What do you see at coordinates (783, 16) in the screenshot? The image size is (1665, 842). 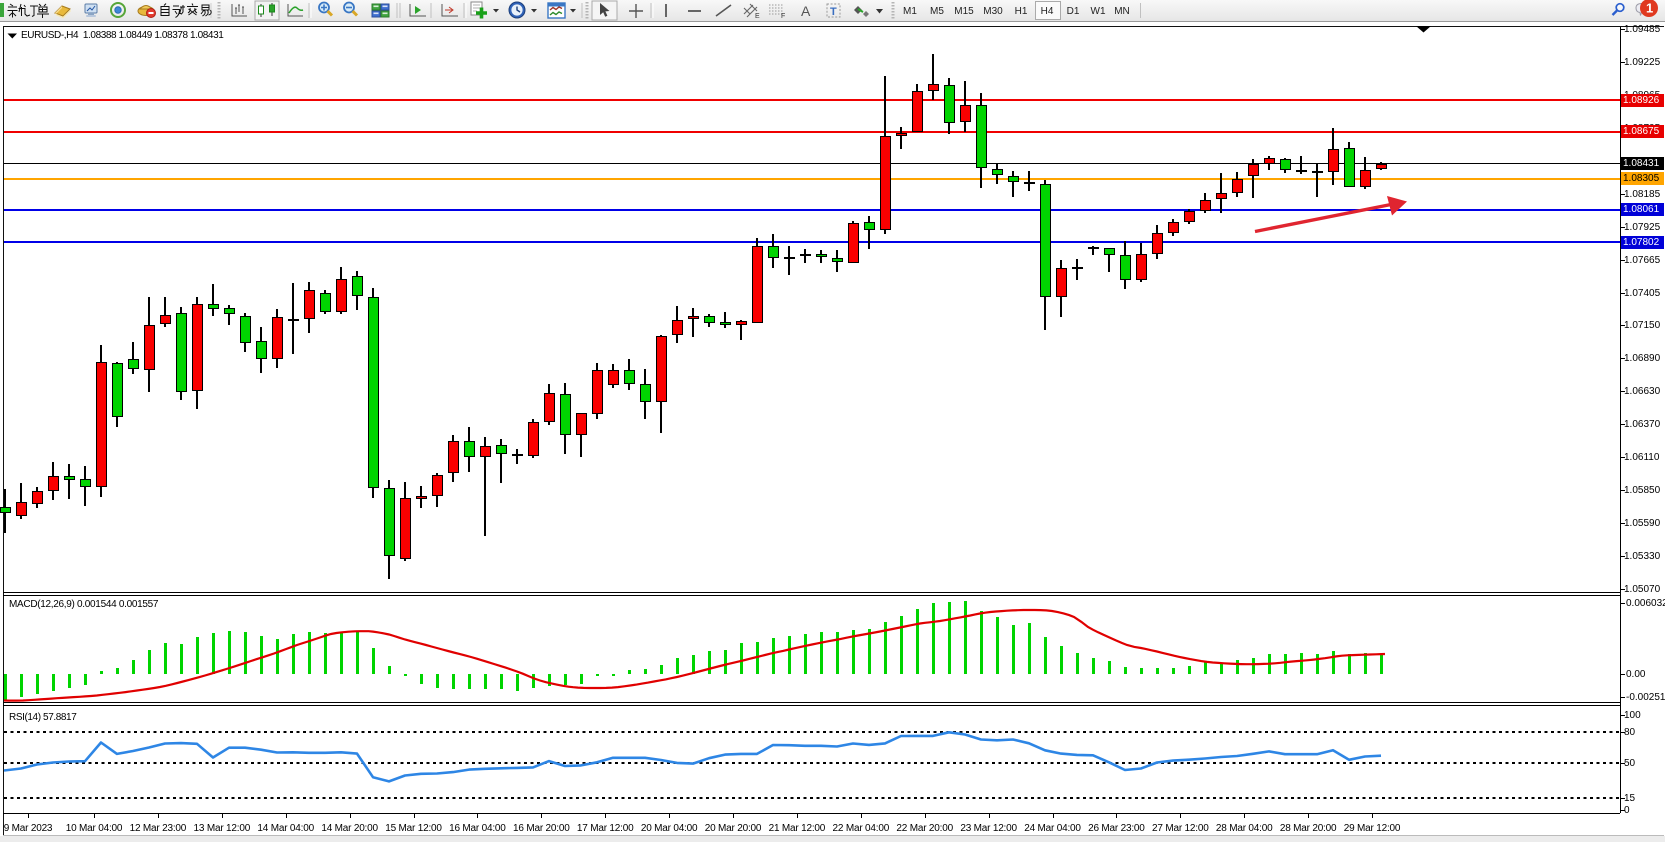 I see `svg-text: F` at bounding box center [783, 16].